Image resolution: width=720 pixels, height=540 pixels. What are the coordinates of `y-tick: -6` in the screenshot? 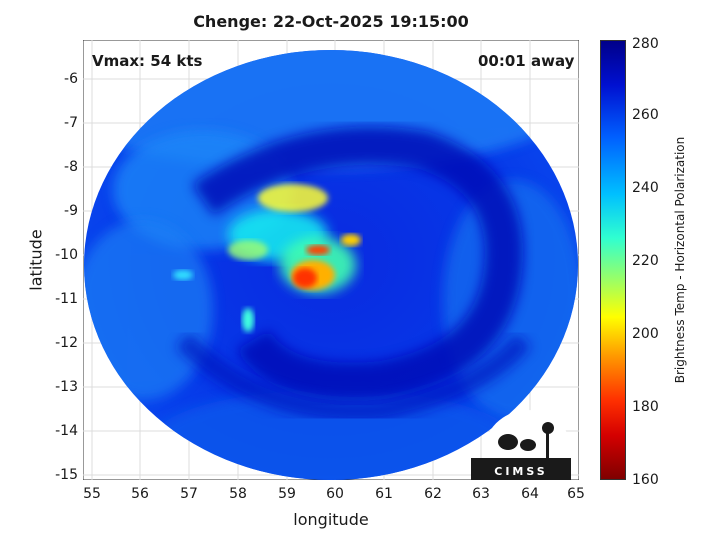 It's located at (71, 79).